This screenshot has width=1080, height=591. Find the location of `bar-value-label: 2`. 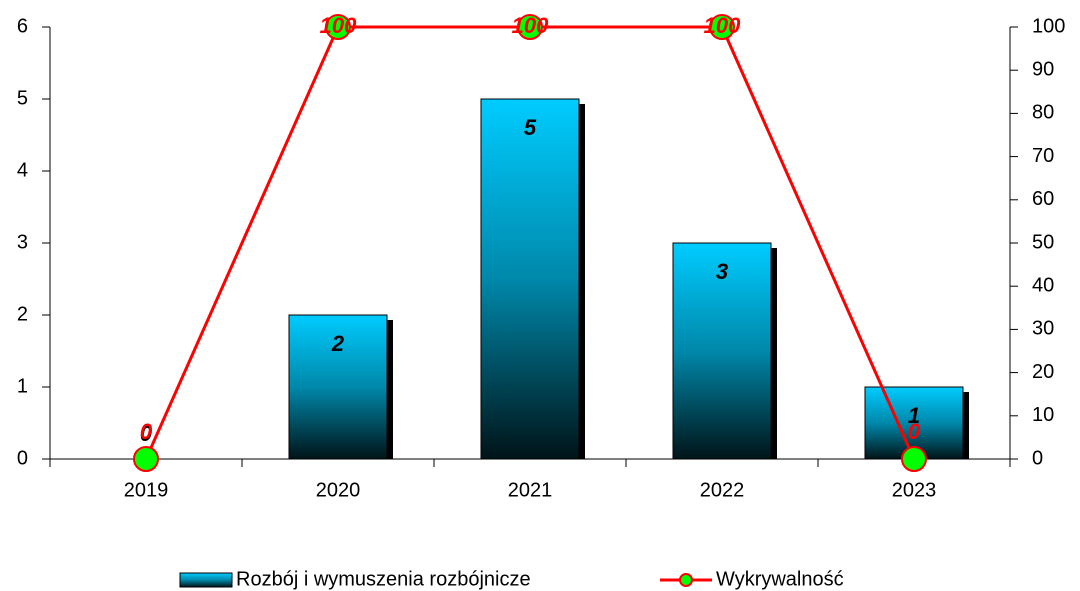

bar-value-label: 2 is located at coordinates (338, 343).